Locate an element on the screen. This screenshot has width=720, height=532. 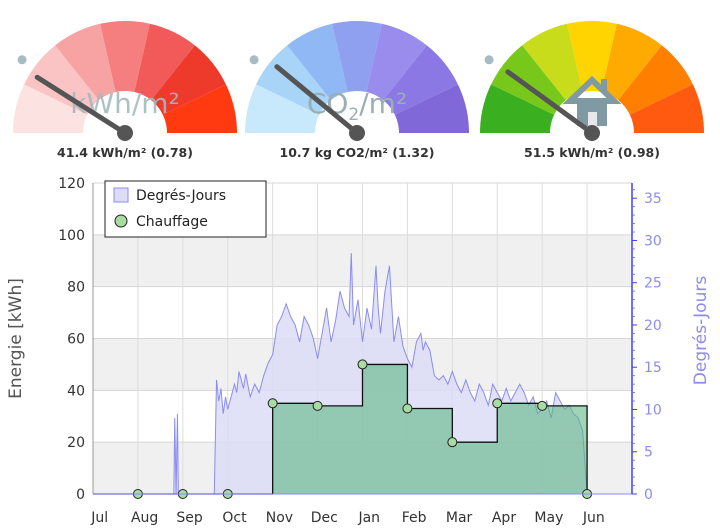
y-tick-label: 80 is located at coordinates (76, 288).